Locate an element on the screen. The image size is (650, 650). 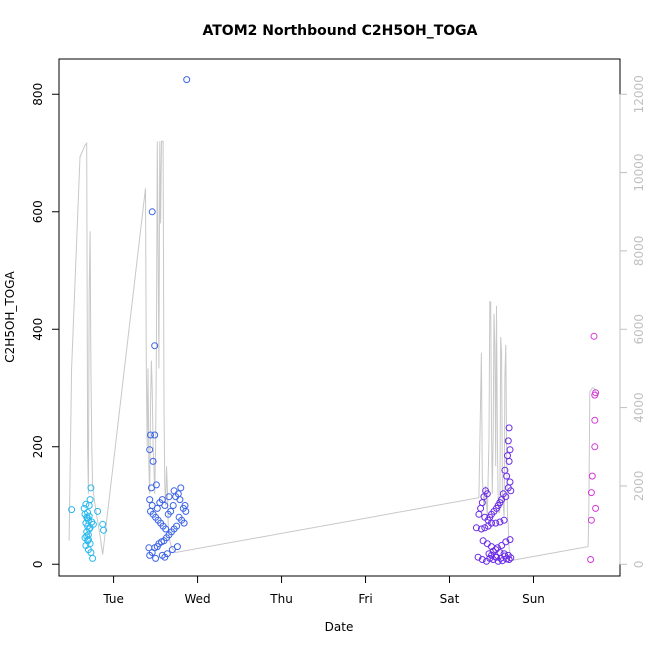
x-tick-label: Tue is located at coordinates (113, 599).